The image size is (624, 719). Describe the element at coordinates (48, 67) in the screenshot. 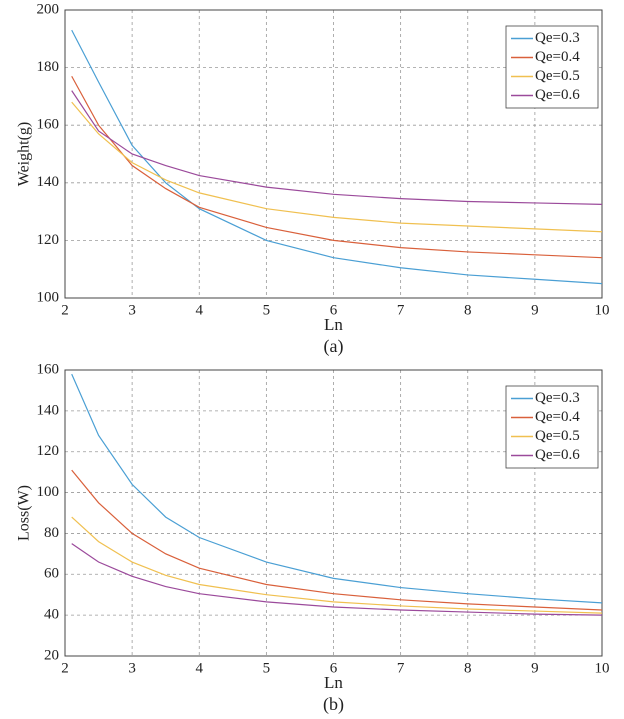

I see `y-tick-label: 180` at that location.